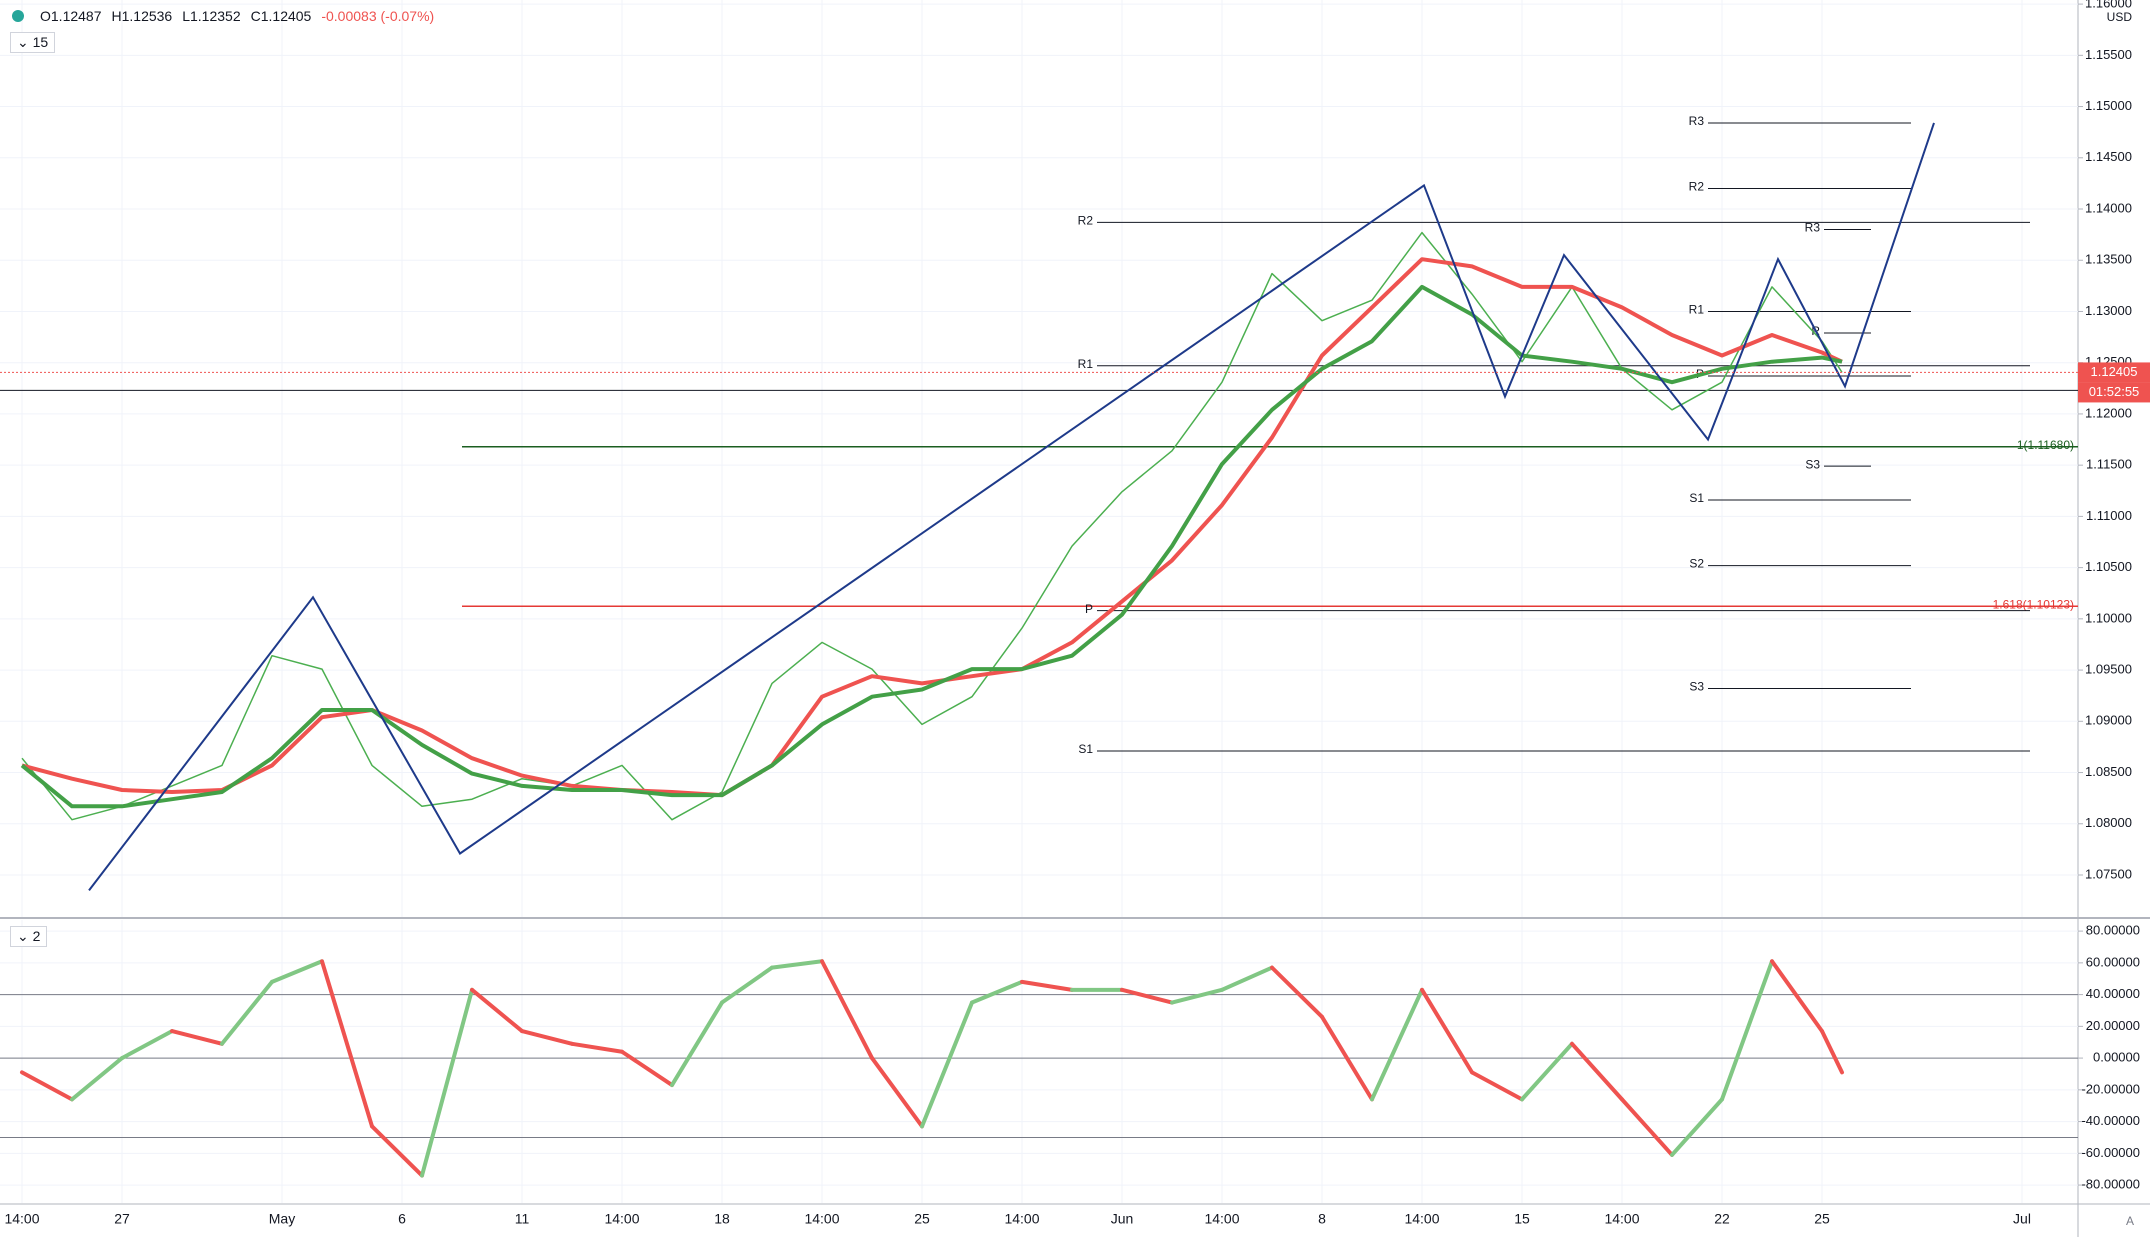 The width and height of the screenshot is (2150, 1237). Describe the element at coordinates (2110, 1120) in the screenshot. I see `y-tick-label: -40.00000` at that location.